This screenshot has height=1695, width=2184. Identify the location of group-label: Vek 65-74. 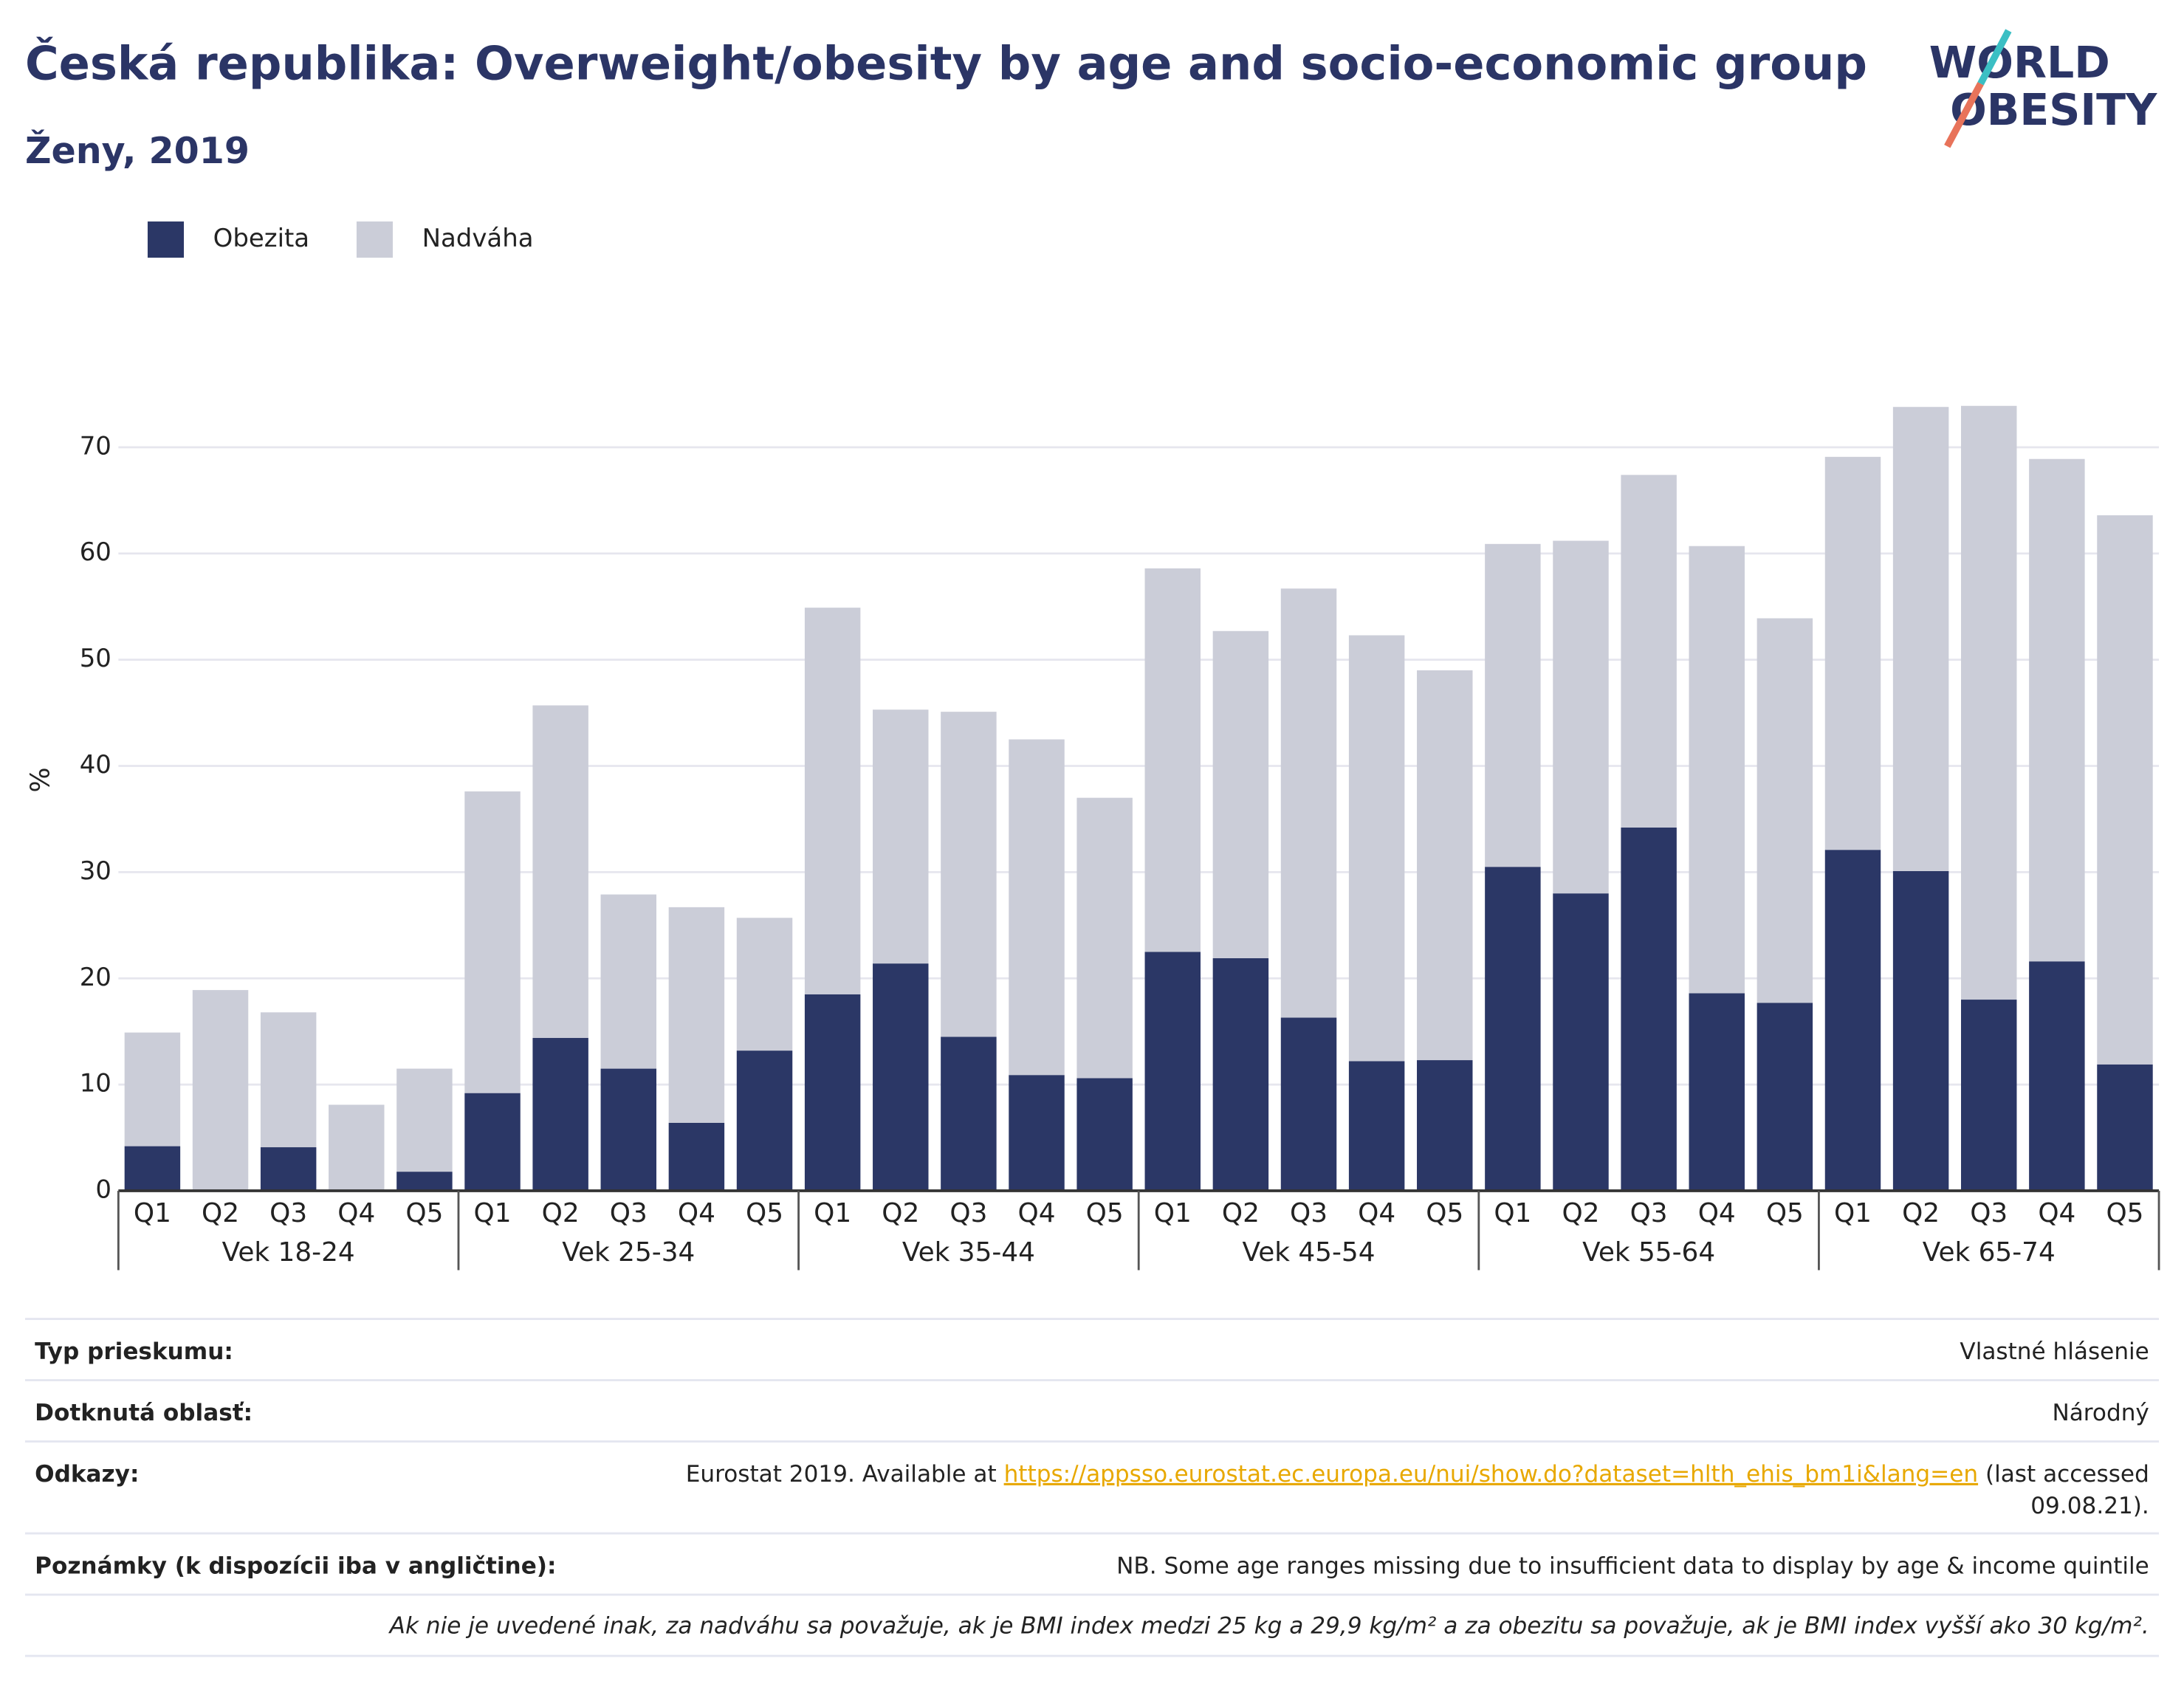
(1990, 1252).